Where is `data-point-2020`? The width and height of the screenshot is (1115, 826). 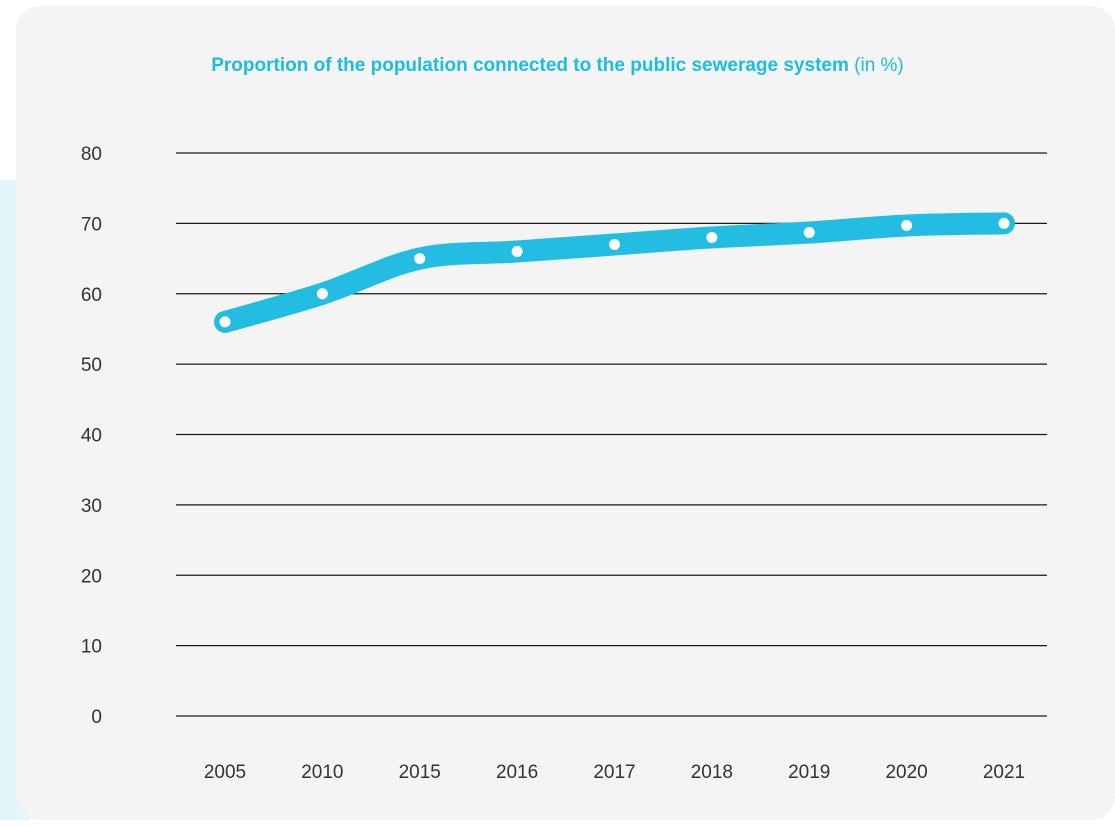 data-point-2020 is located at coordinates (907, 225).